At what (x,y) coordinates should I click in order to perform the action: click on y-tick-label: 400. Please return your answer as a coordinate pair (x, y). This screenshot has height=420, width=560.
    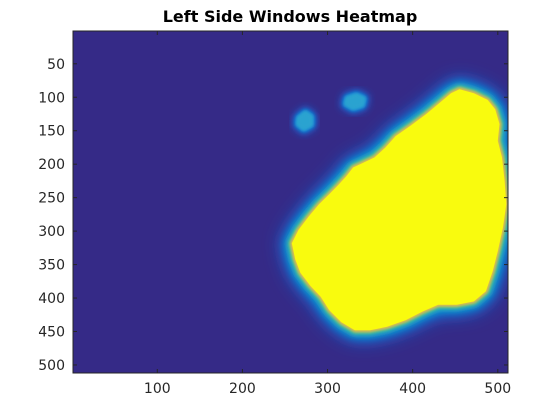
    Looking at the image, I should click on (51, 299).